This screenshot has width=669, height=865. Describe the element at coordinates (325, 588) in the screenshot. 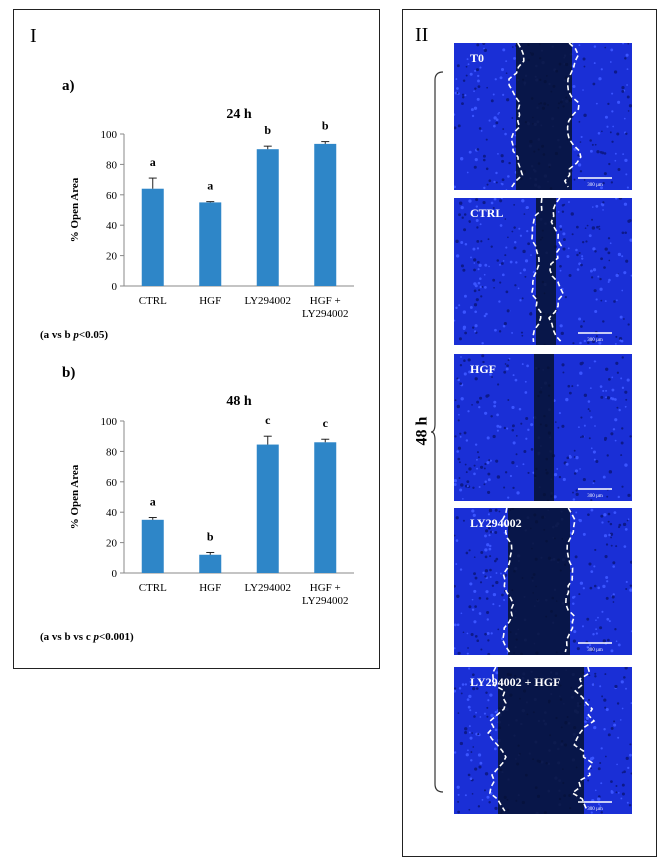

I see `x-tick-label: HGF +` at that location.